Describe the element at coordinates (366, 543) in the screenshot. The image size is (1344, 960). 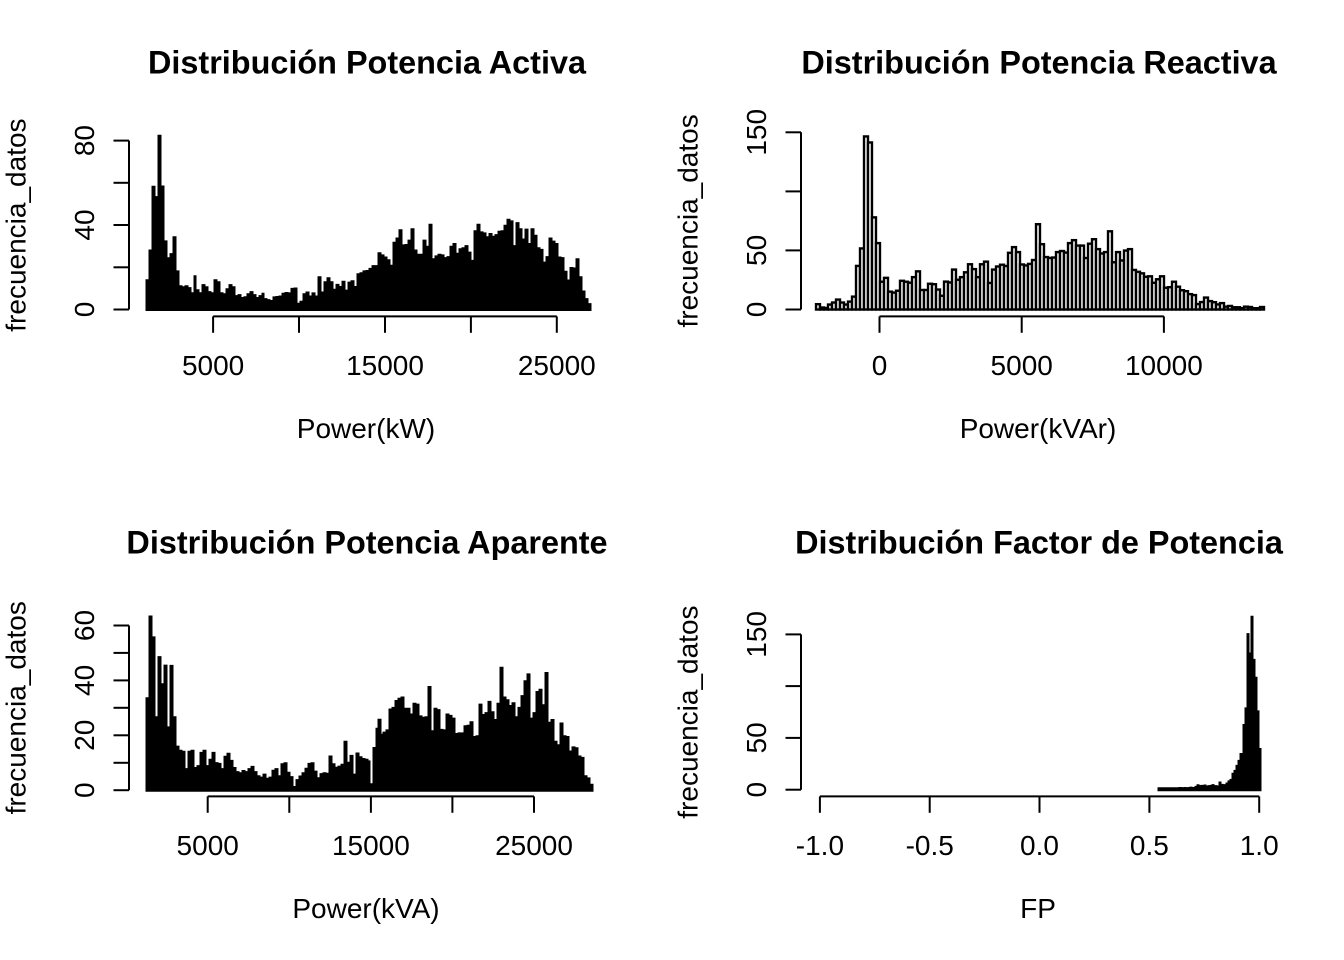
I see `svg-text: Distribución Potencia Aparente` at that location.